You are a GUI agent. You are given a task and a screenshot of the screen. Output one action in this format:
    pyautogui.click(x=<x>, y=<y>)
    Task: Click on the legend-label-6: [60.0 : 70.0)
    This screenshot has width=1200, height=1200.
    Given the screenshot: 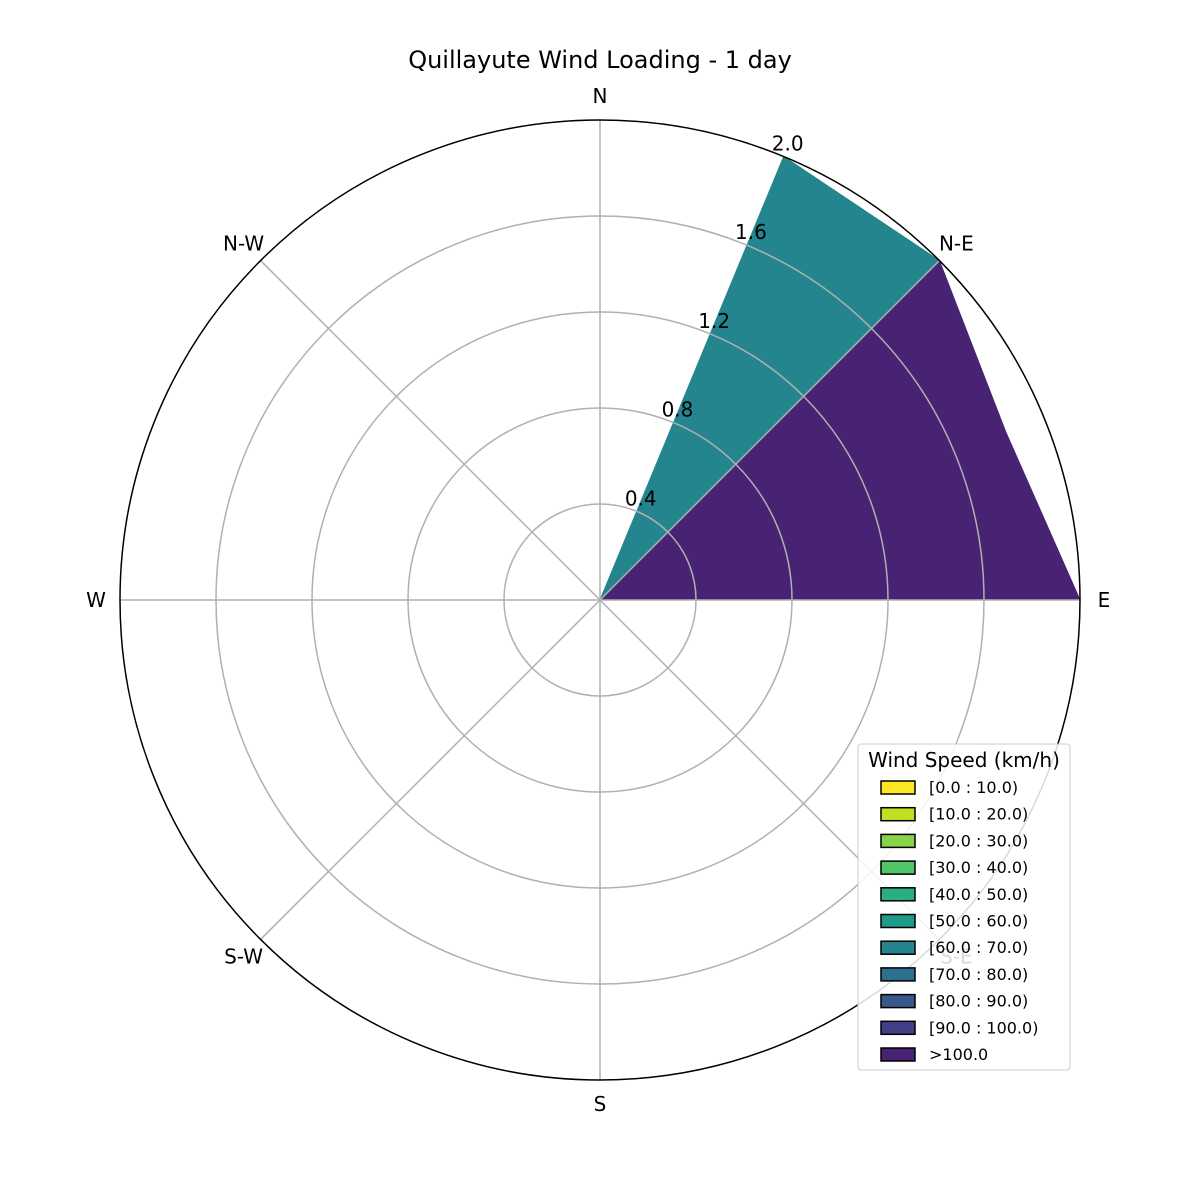 What is the action you would take?
    pyautogui.click(x=978, y=947)
    